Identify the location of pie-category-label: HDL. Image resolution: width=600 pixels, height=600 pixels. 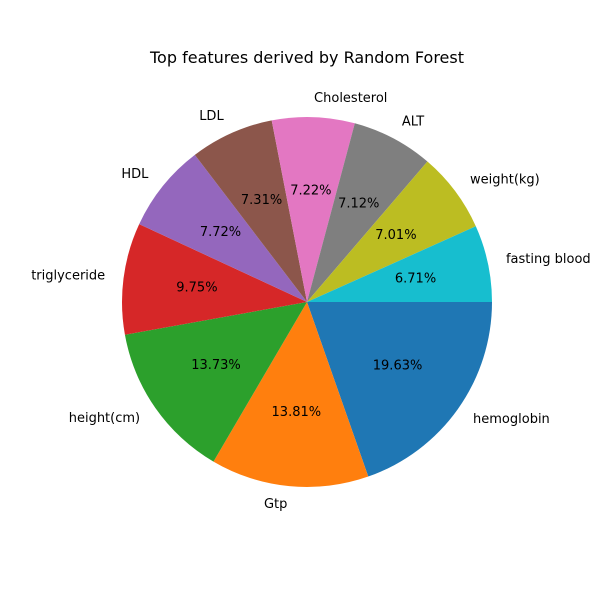
(135, 174).